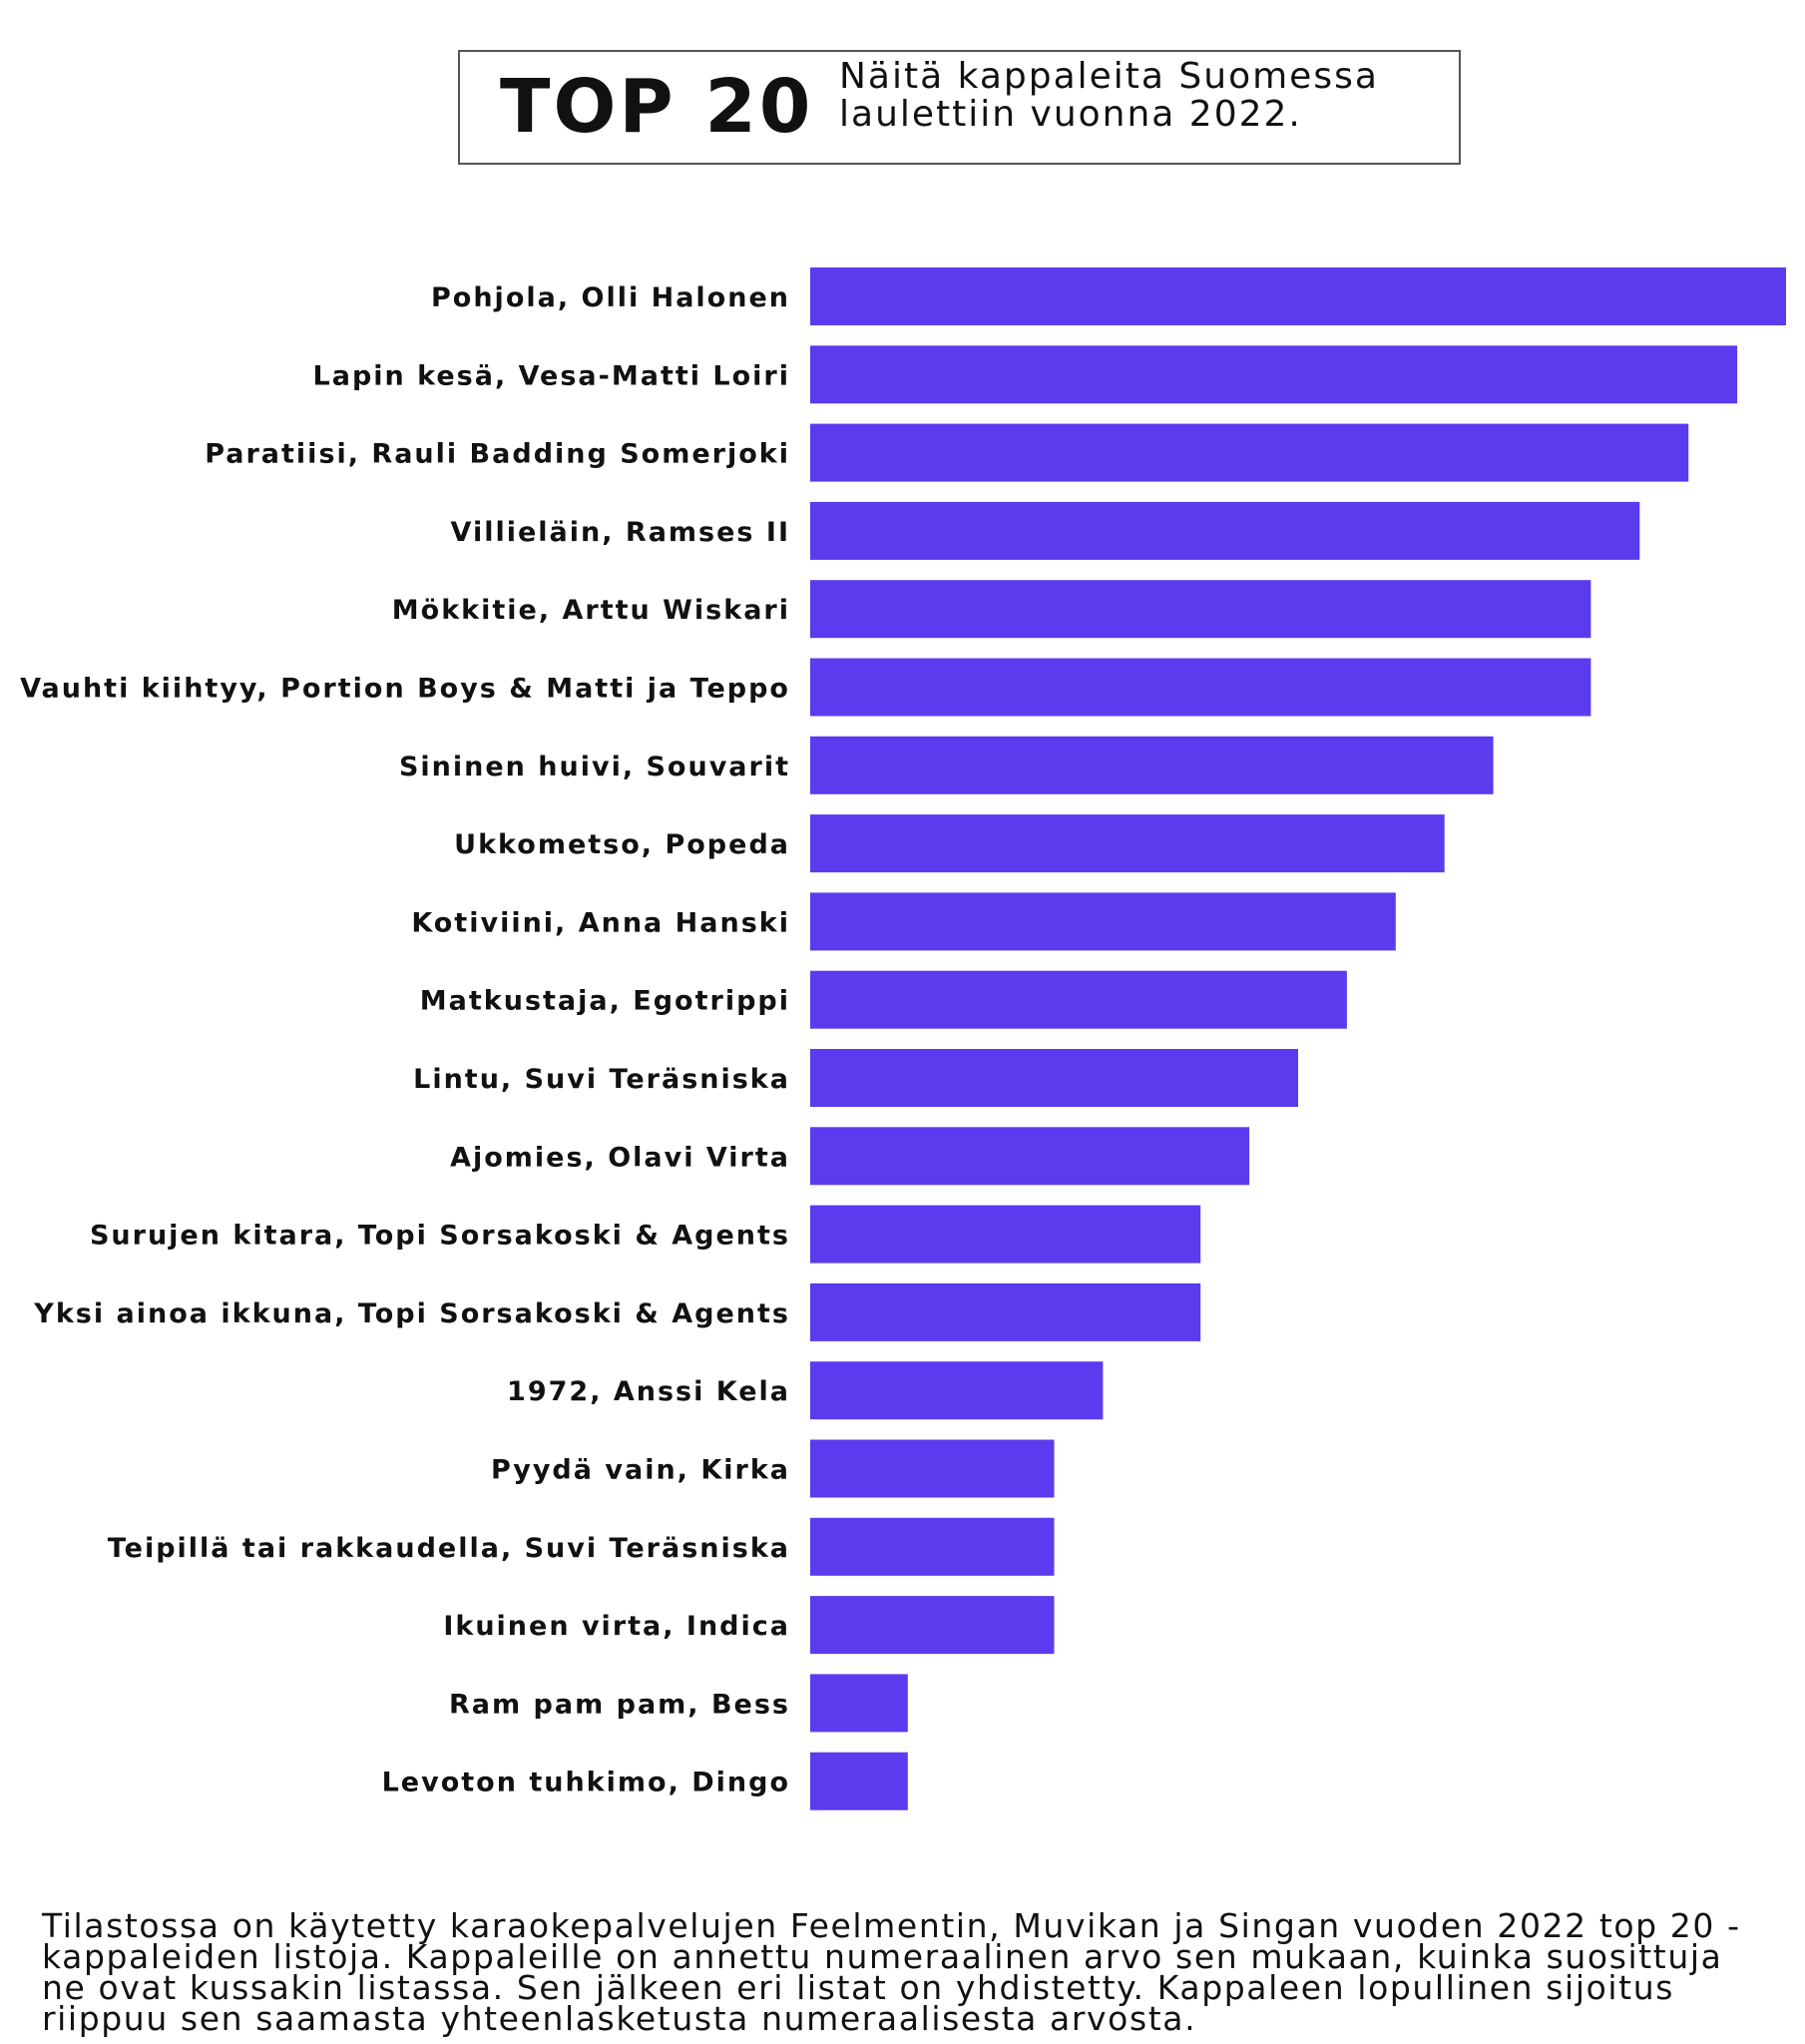 The image size is (1805, 2044). What do you see at coordinates (551, 375) in the screenshot?
I see `bar-label-2: Lapin kesä, Vesa-Matti Loiri` at bounding box center [551, 375].